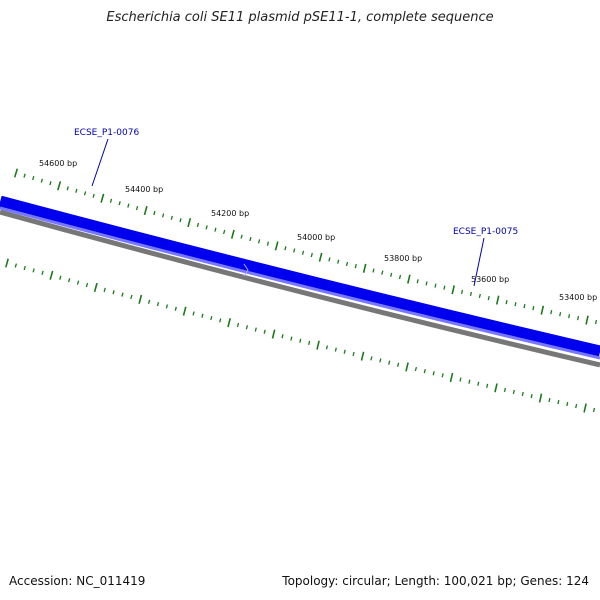 The width and height of the screenshot is (600, 600). Describe the element at coordinates (77, 581) in the screenshot. I see `accession-text: Accession: NC_011419` at that location.